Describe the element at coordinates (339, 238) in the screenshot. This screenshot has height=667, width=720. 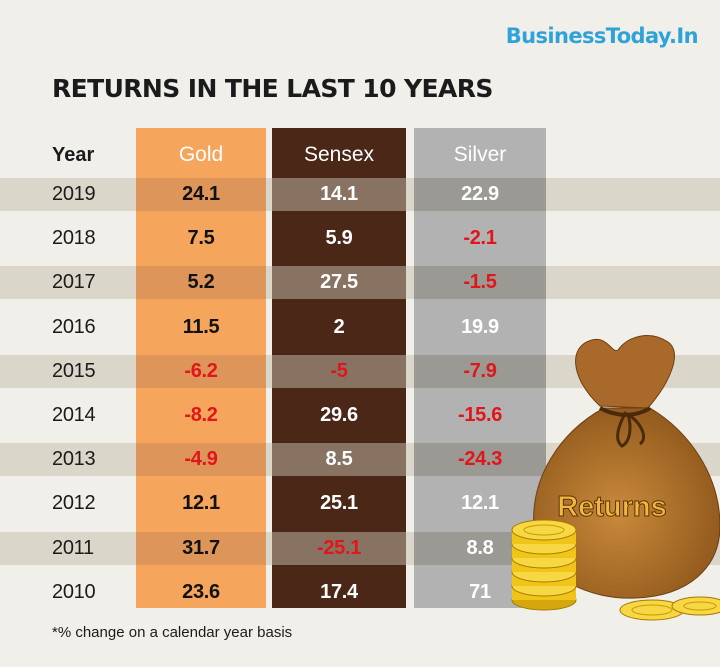
I see `sensex-value: 5.9` at that location.